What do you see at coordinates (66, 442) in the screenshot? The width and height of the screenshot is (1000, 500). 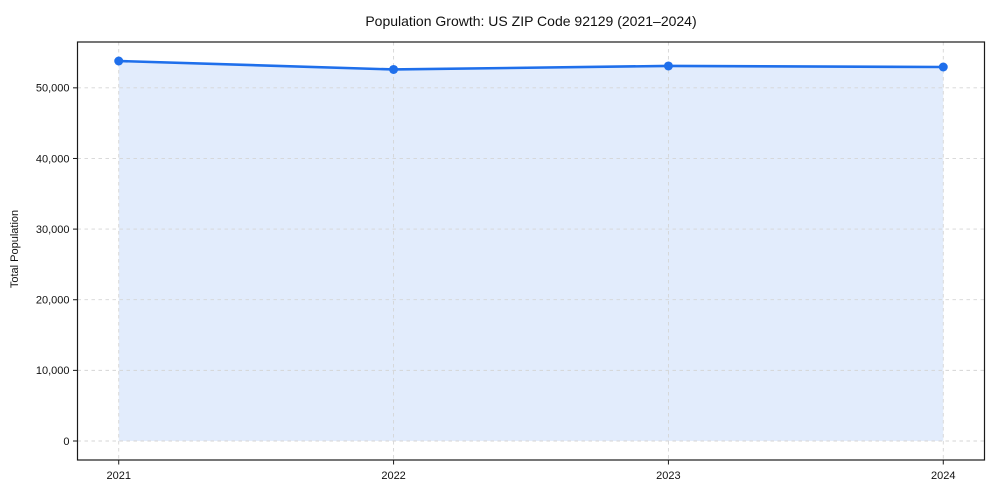 I see `y-tick-label: 0` at bounding box center [66, 442].